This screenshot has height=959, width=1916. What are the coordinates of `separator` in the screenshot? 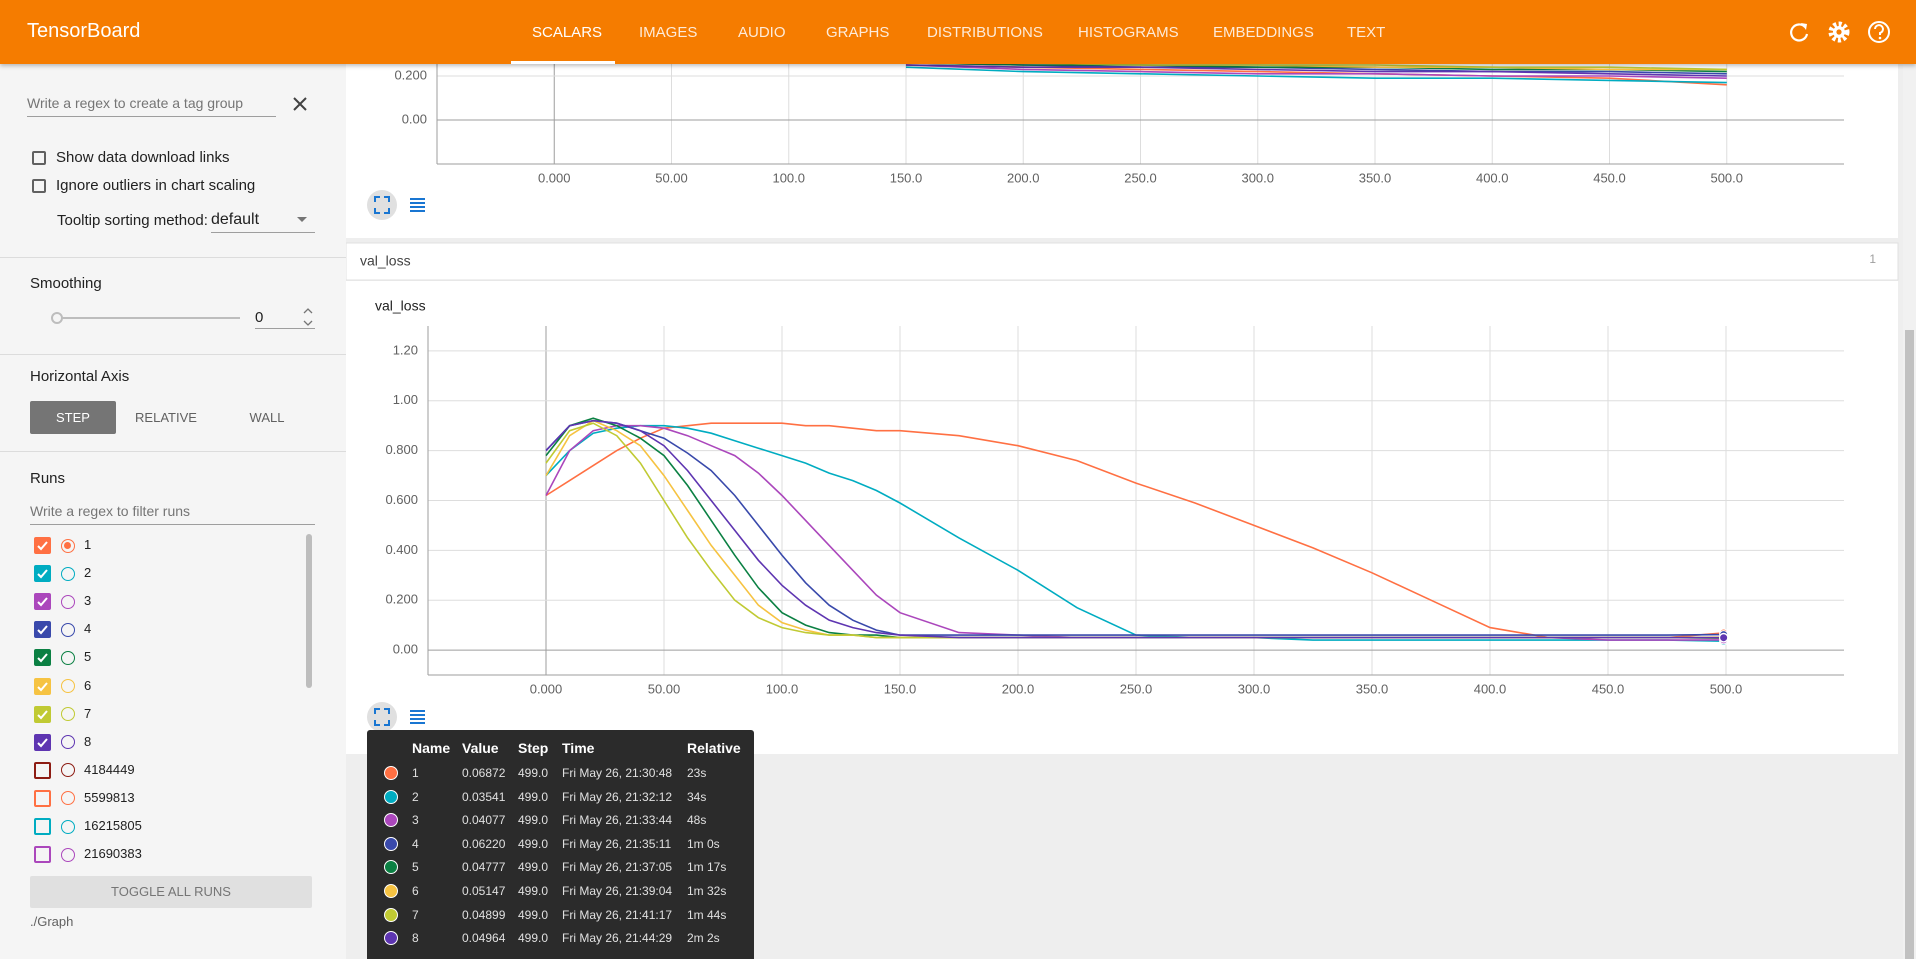 It's located at (173, 257).